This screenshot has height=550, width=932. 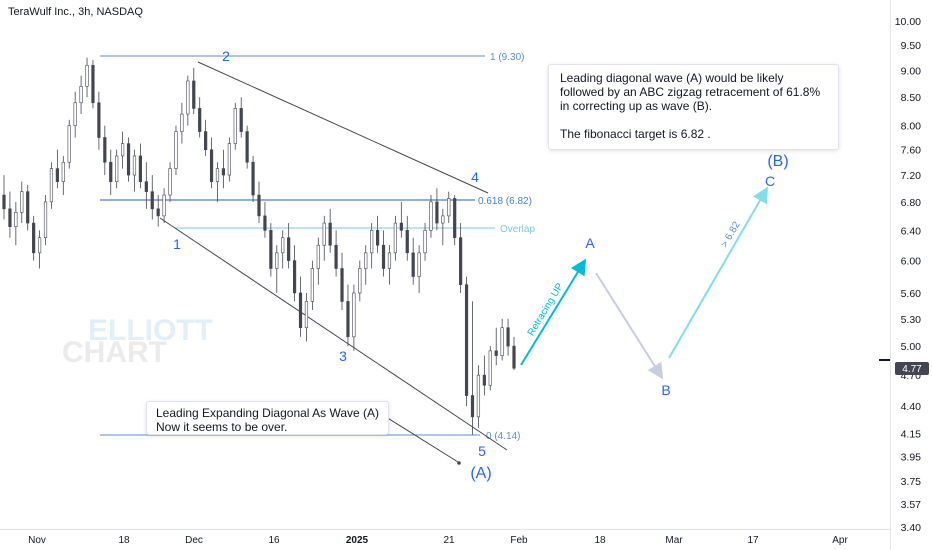 What do you see at coordinates (665, 390) in the screenshot?
I see `wave-label-B: B` at bounding box center [665, 390].